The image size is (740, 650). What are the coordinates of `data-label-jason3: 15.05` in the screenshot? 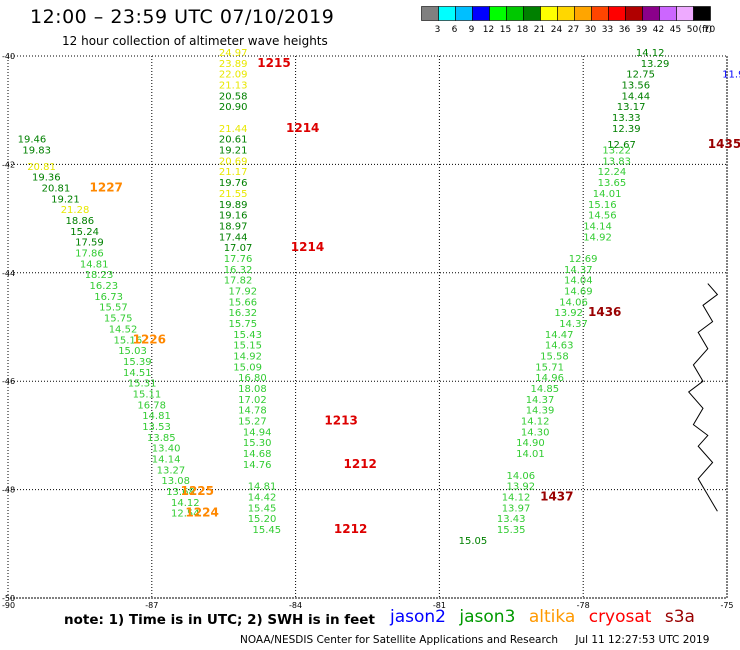 It's located at (473, 541).